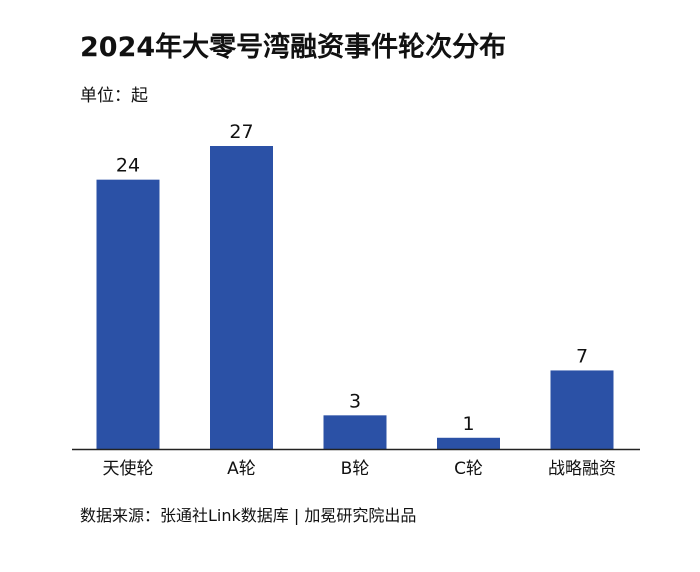 Image resolution: width=700 pixels, height=572 pixels. Describe the element at coordinates (128, 166) in the screenshot. I see `data-label: 24` at that location.